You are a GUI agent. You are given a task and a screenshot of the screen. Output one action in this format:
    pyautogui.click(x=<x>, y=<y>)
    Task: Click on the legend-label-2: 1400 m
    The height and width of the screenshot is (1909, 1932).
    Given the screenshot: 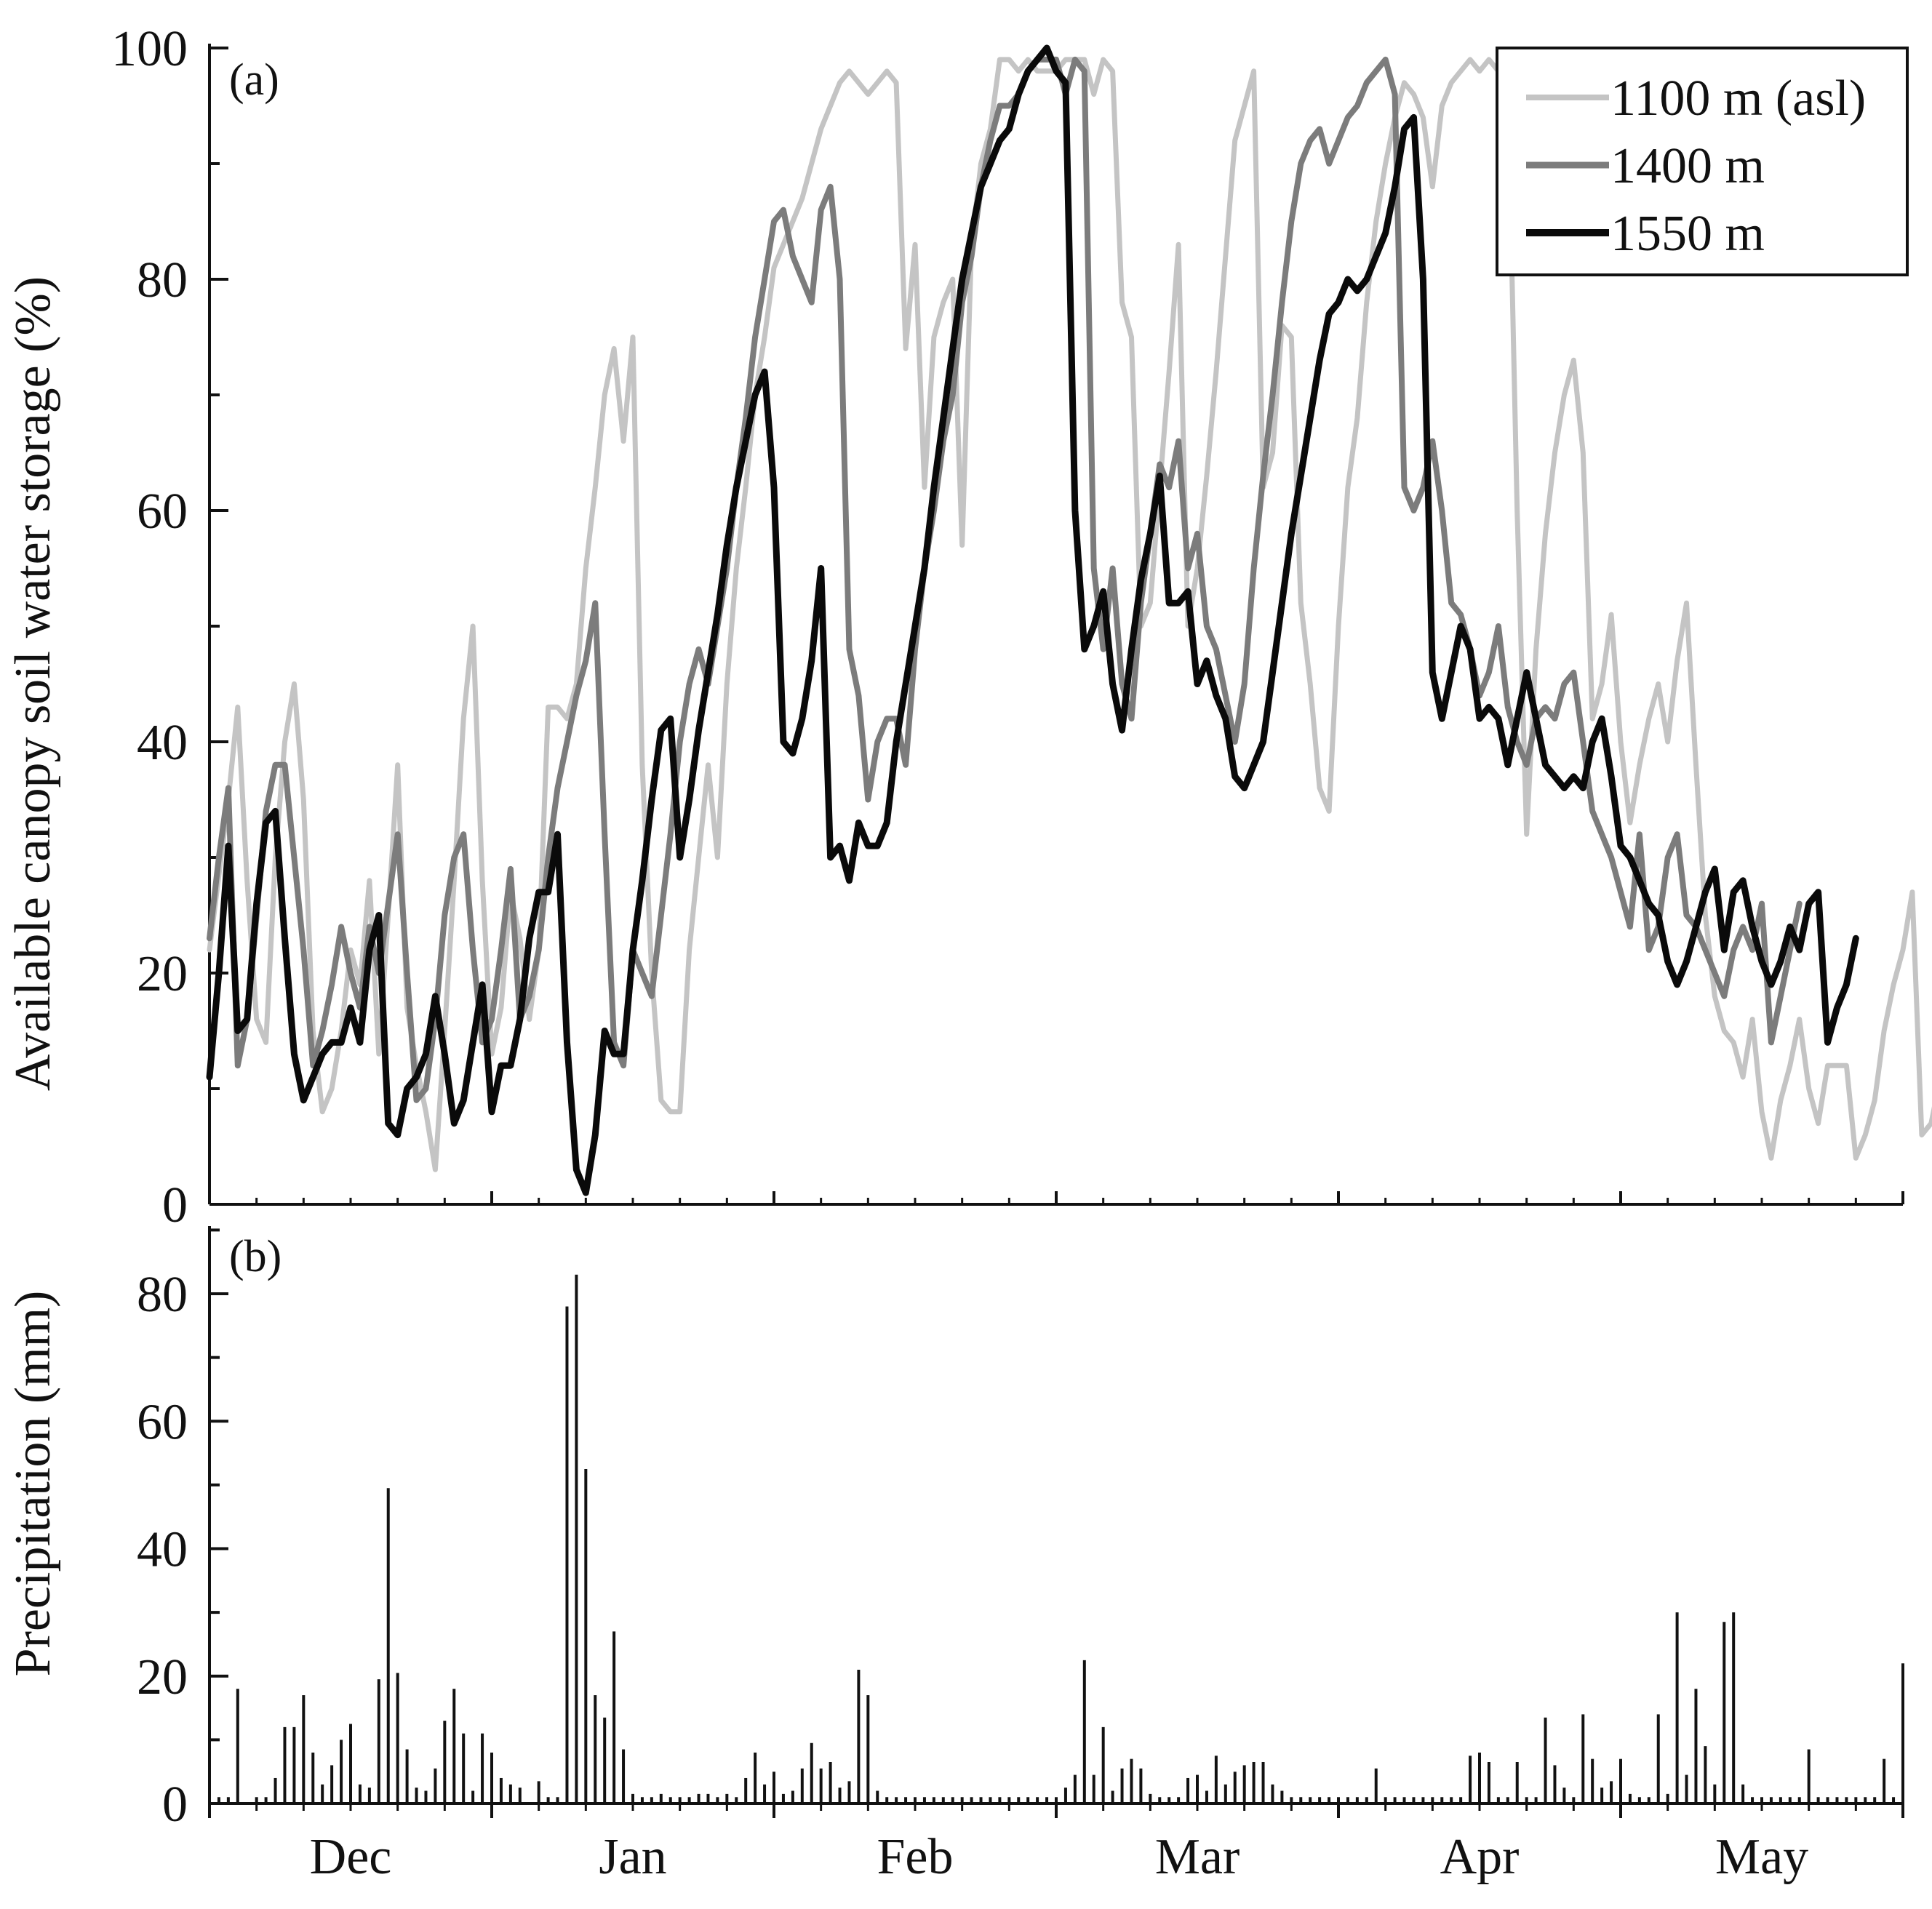 What is the action you would take?
    pyautogui.click(x=1687, y=166)
    